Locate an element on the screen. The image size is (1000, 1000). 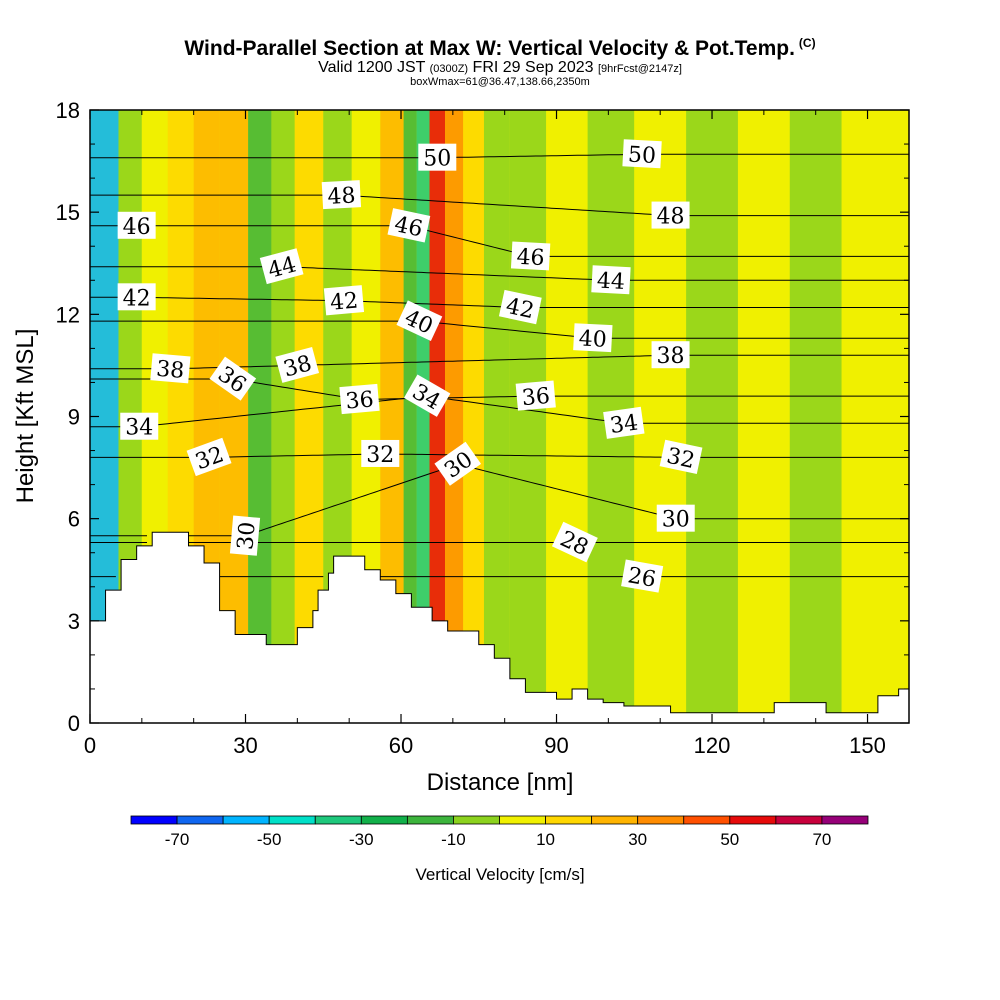
theta-label-30: 30 is located at coordinates (675, 518).